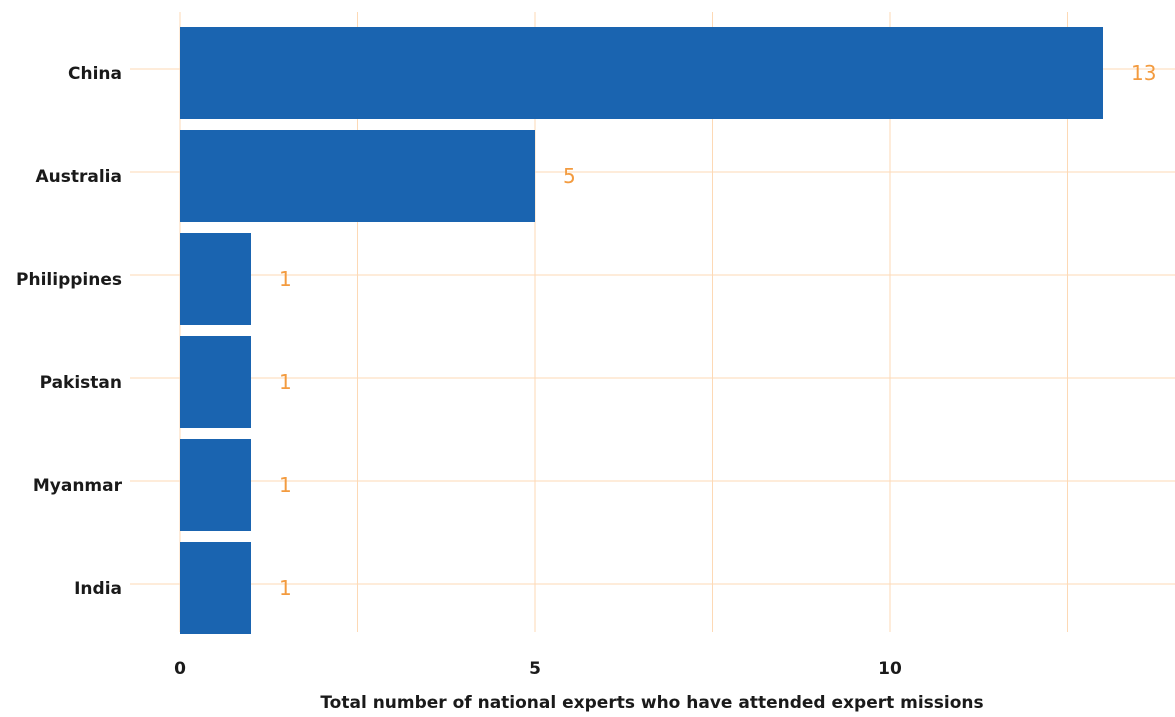  Describe the element at coordinates (78, 486) in the screenshot. I see `category-label-myanmar: Myanmar` at that location.